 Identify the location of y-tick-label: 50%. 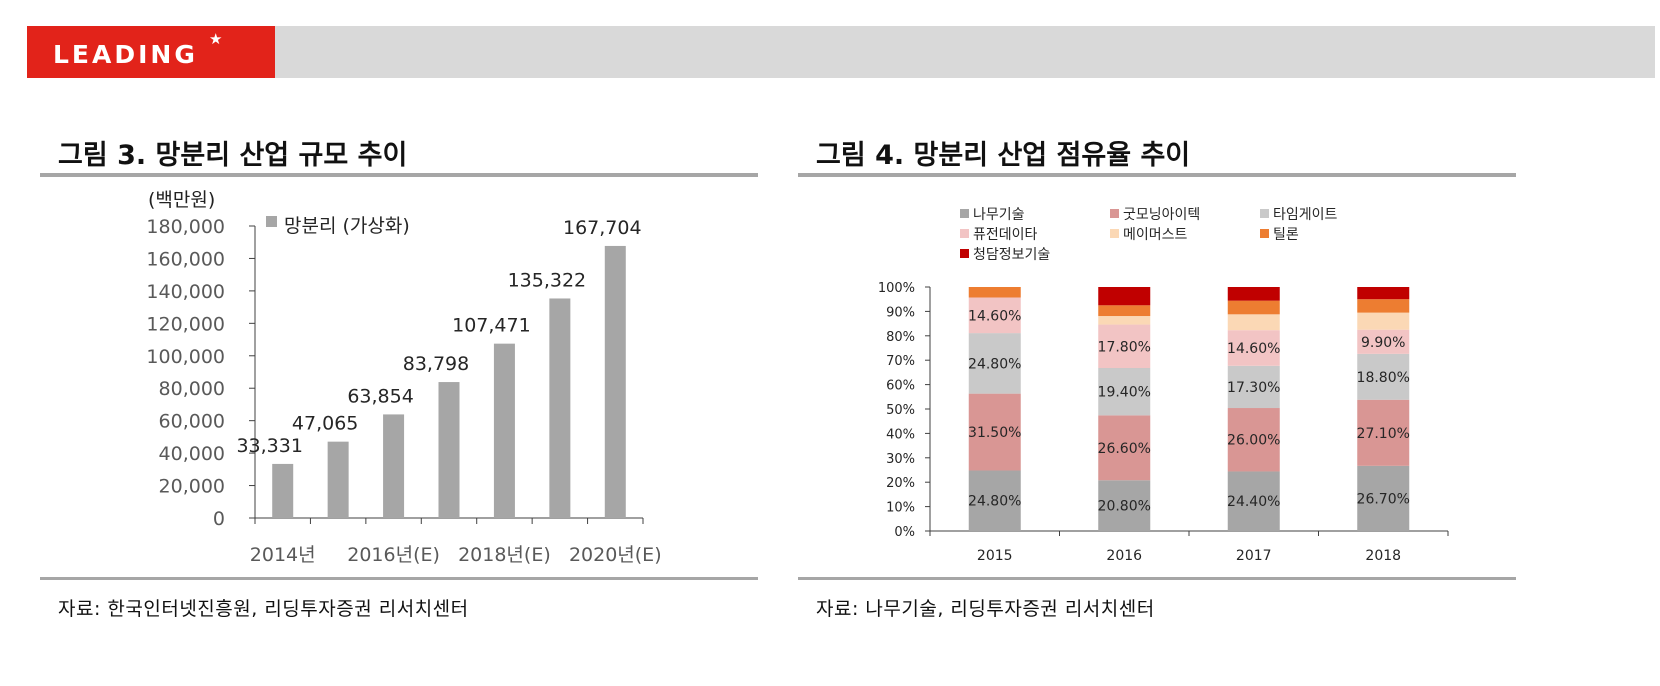
(900, 410).